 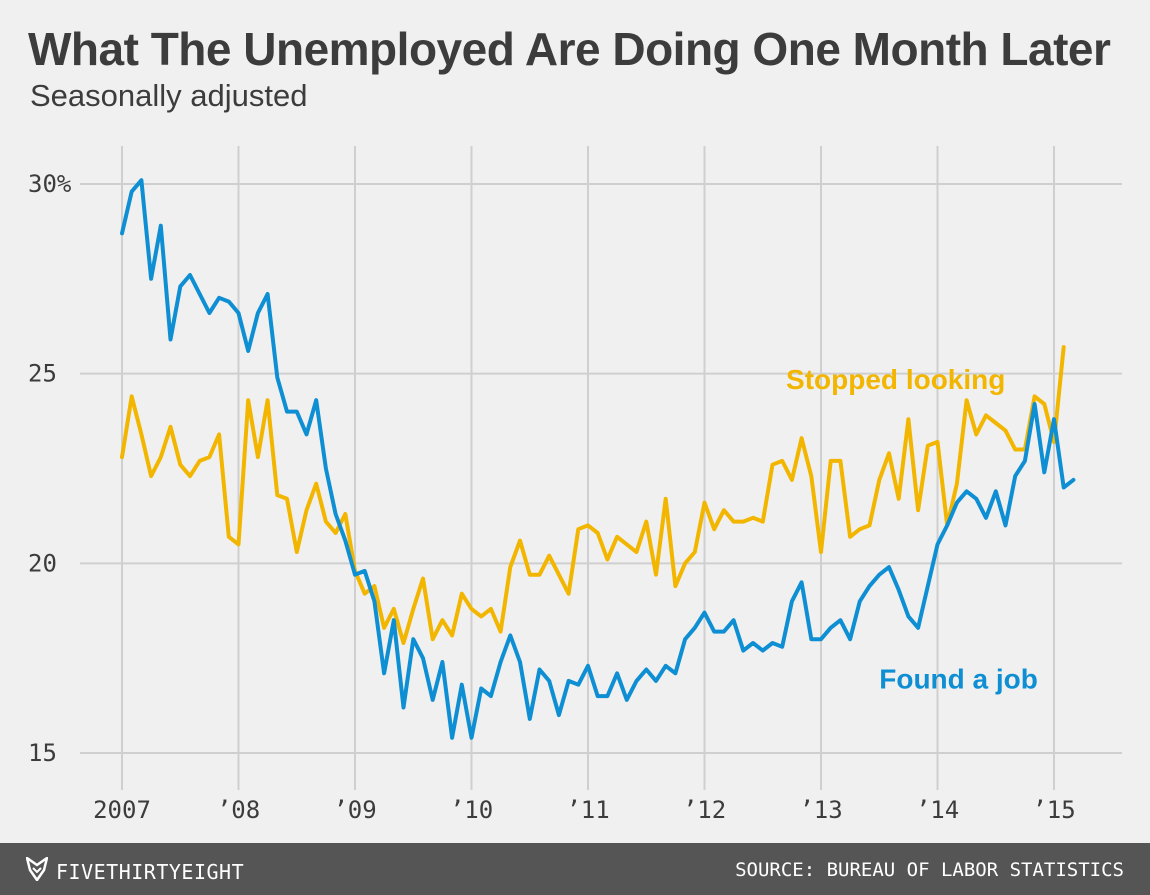 I want to click on series-label-stopped-looking: Stopped looking, so click(x=895, y=379).